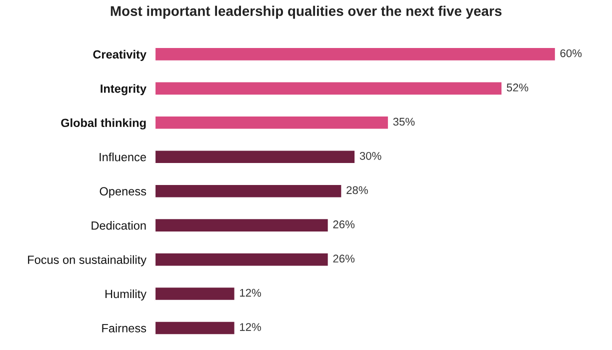 This screenshot has height=350, width=612. Describe the element at coordinates (123, 90) in the screenshot. I see `y-tick-label: Integrity` at that location.